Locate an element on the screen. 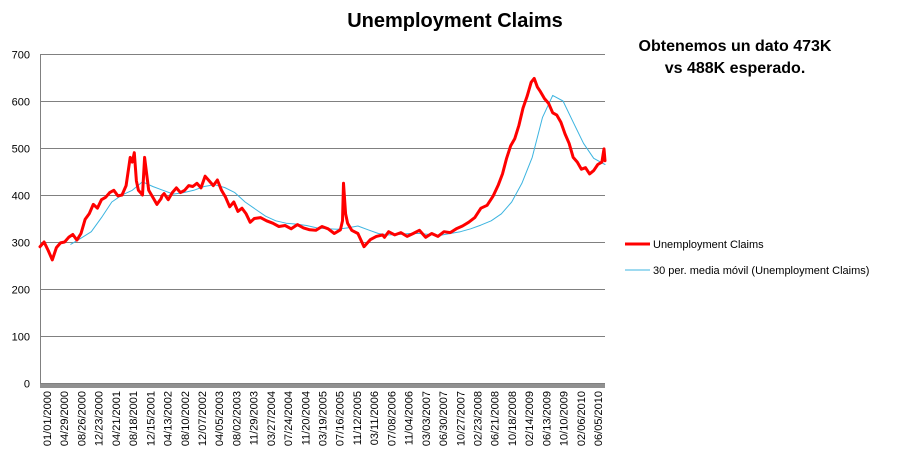 The width and height of the screenshot is (907, 475). x-tick-label: 06/30/2007 is located at coordinates (444, 418).